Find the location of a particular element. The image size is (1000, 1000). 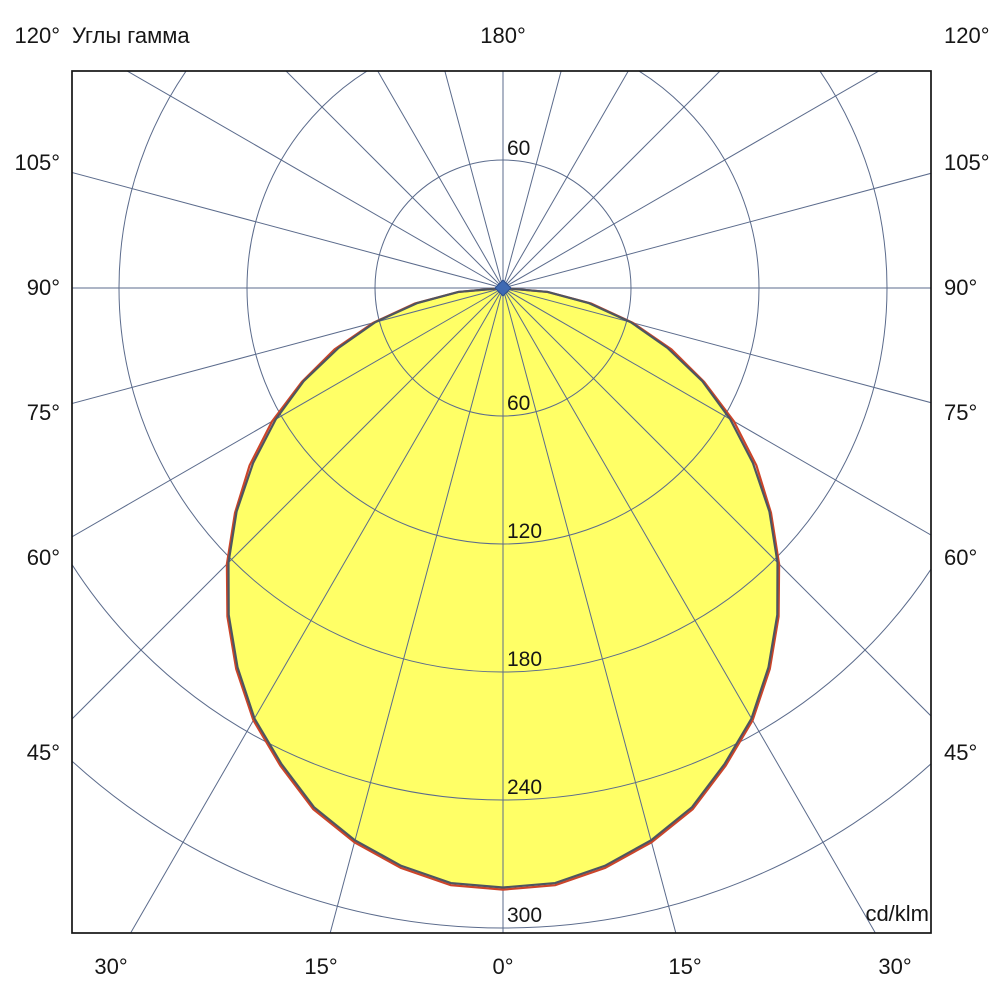

ring-label: 300 is located at coordinates (524, 915).